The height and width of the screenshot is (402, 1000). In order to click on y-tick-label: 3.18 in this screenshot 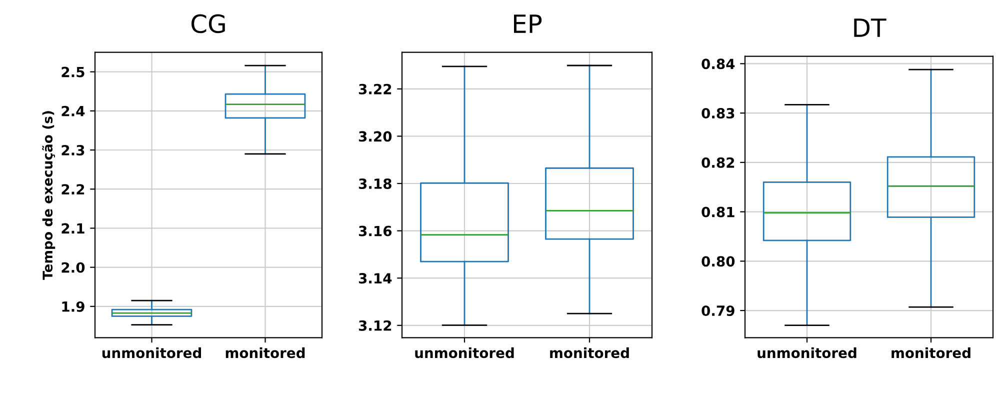, I will do `click(375, 183)`.